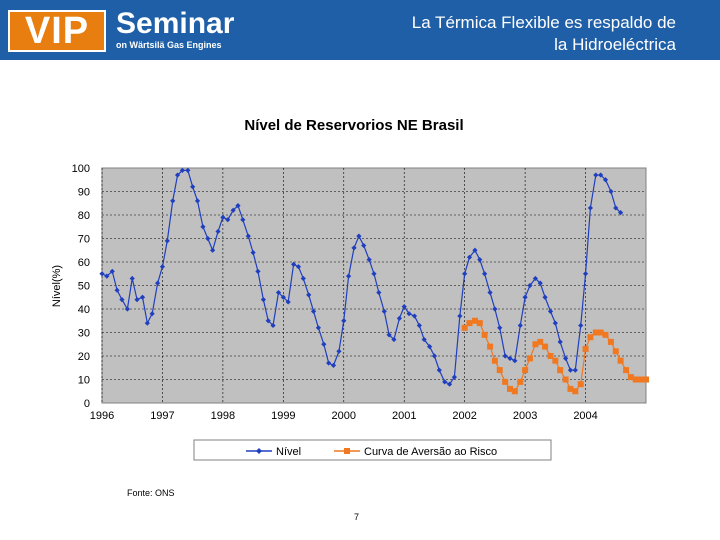 The width and height of the screenshot is (720, 540). I want to click on x-tick-label: 2004, so click(585, 416).